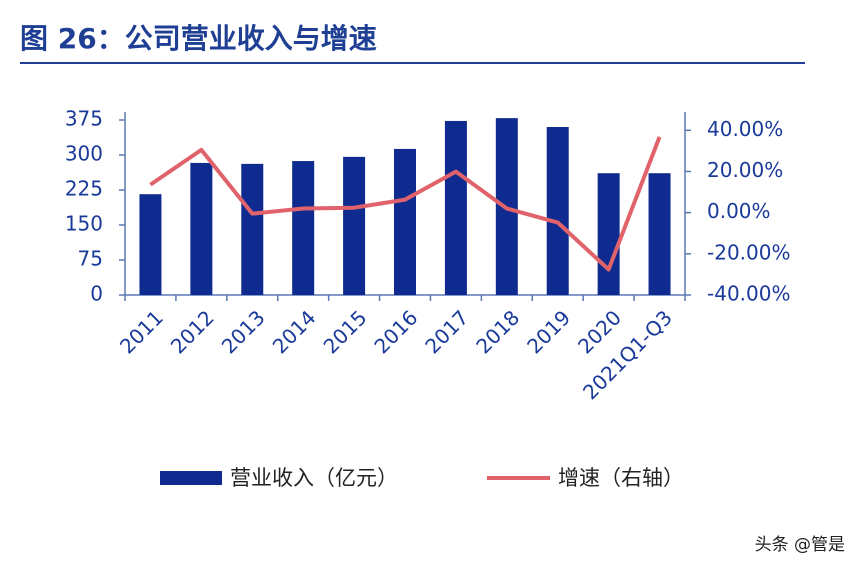 Image resolution: width=867 pixels, height=571 pixels. Describe the element at coordinates (141, 331) in the screenshot. I see `x-tick-label: 2011` at that location.